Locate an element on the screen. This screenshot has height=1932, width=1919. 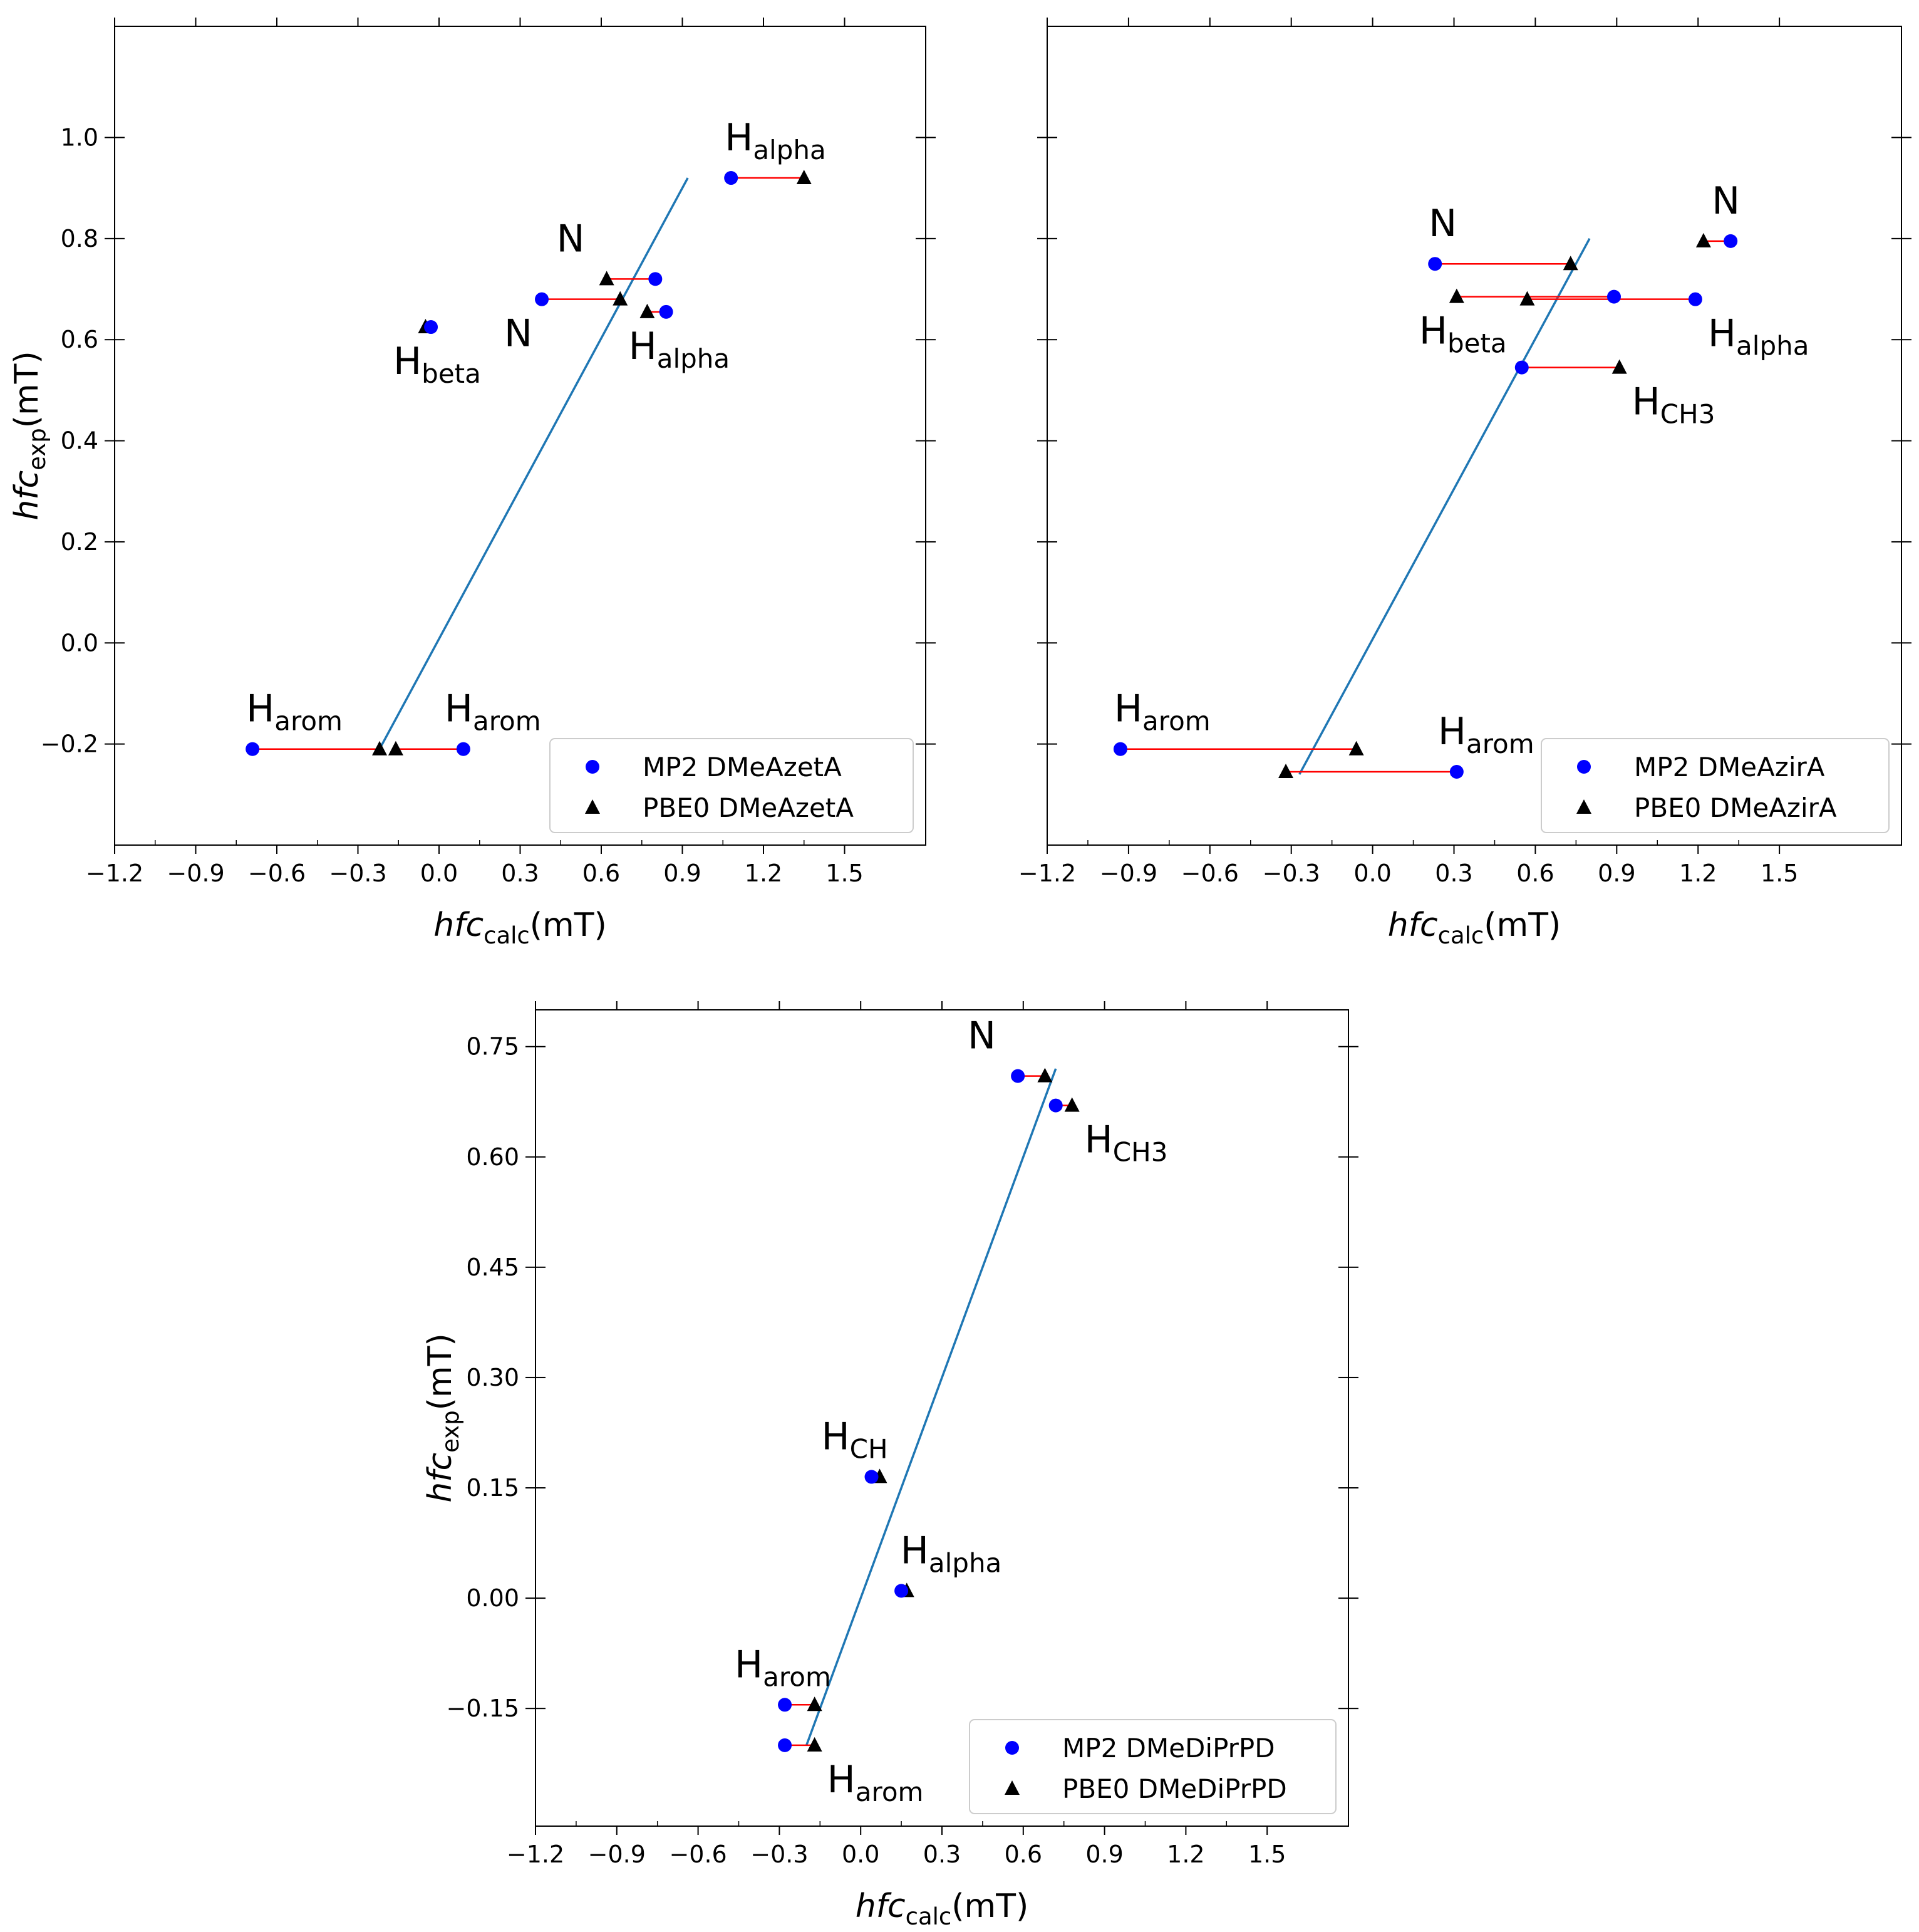
y-tick-label: −0.15 is located at coordinates (483, 1708).